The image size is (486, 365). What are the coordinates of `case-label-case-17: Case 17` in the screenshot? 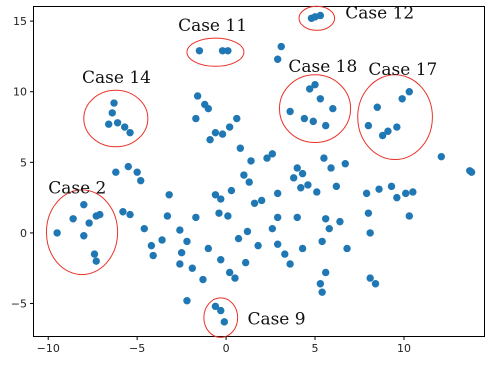 It's located at (402, 70).